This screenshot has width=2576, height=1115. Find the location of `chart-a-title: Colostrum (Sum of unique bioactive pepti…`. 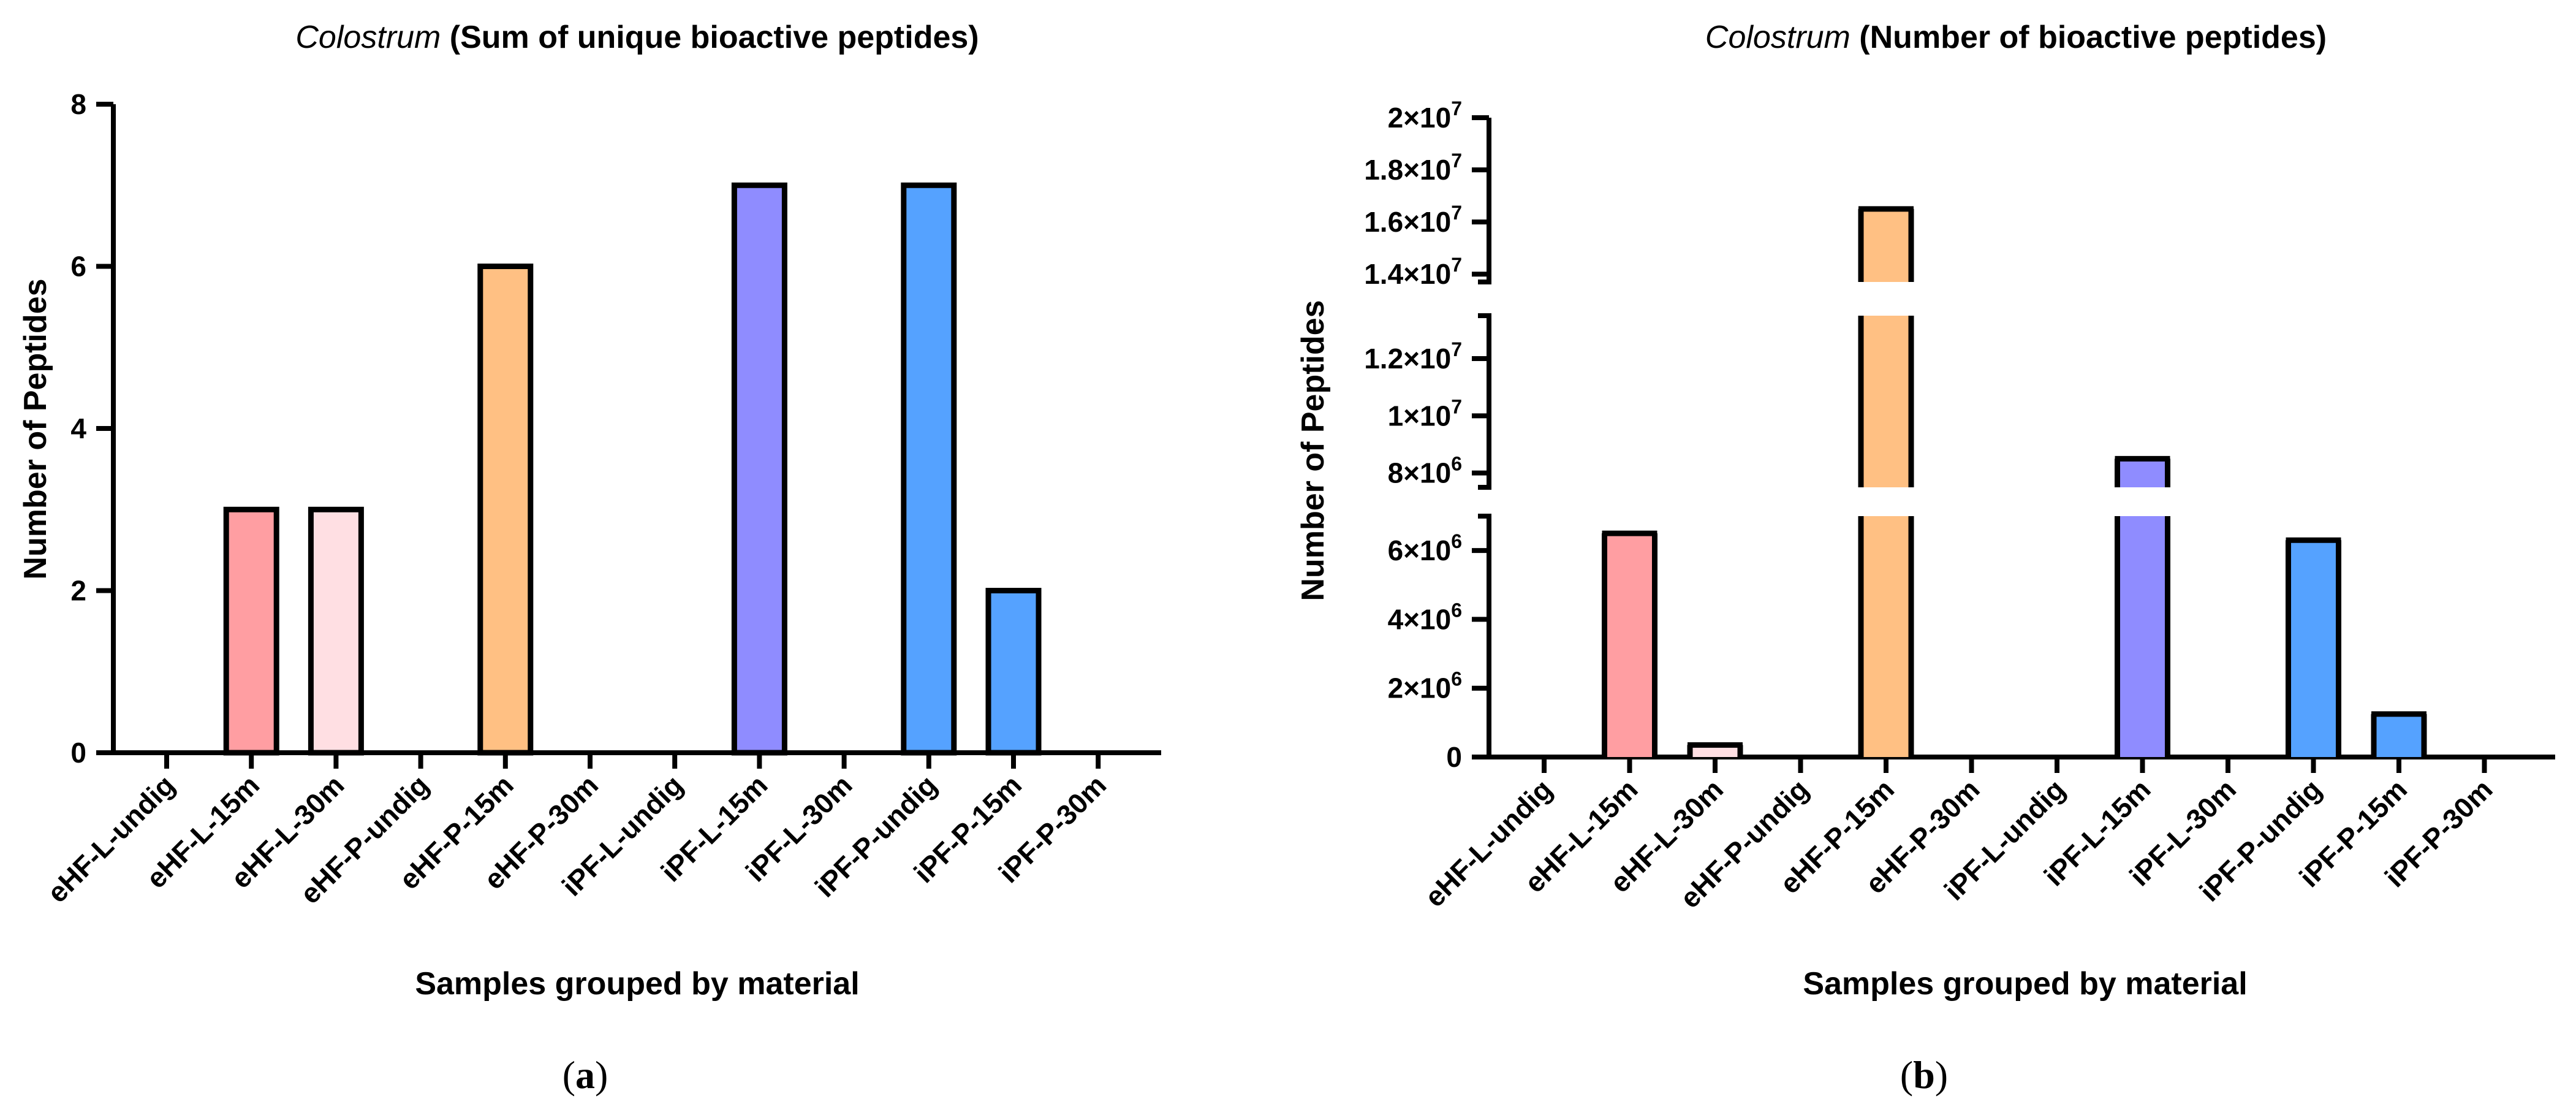

chart-a-title: Colostrum (Sum of unique bioactive pepti… is located at coordinates (637, 37).